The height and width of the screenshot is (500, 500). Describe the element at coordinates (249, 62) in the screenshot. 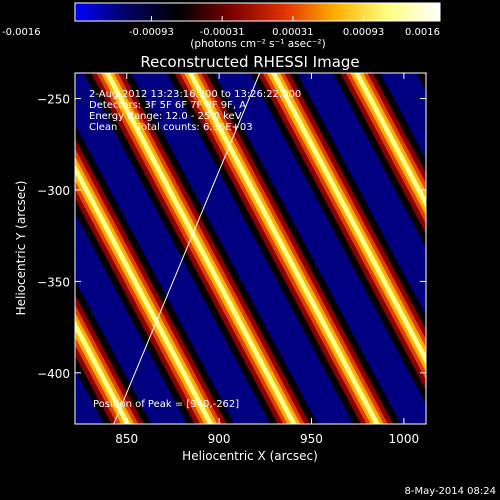

I see `chart-title: Reconstructed RHESSI Image` at that location.